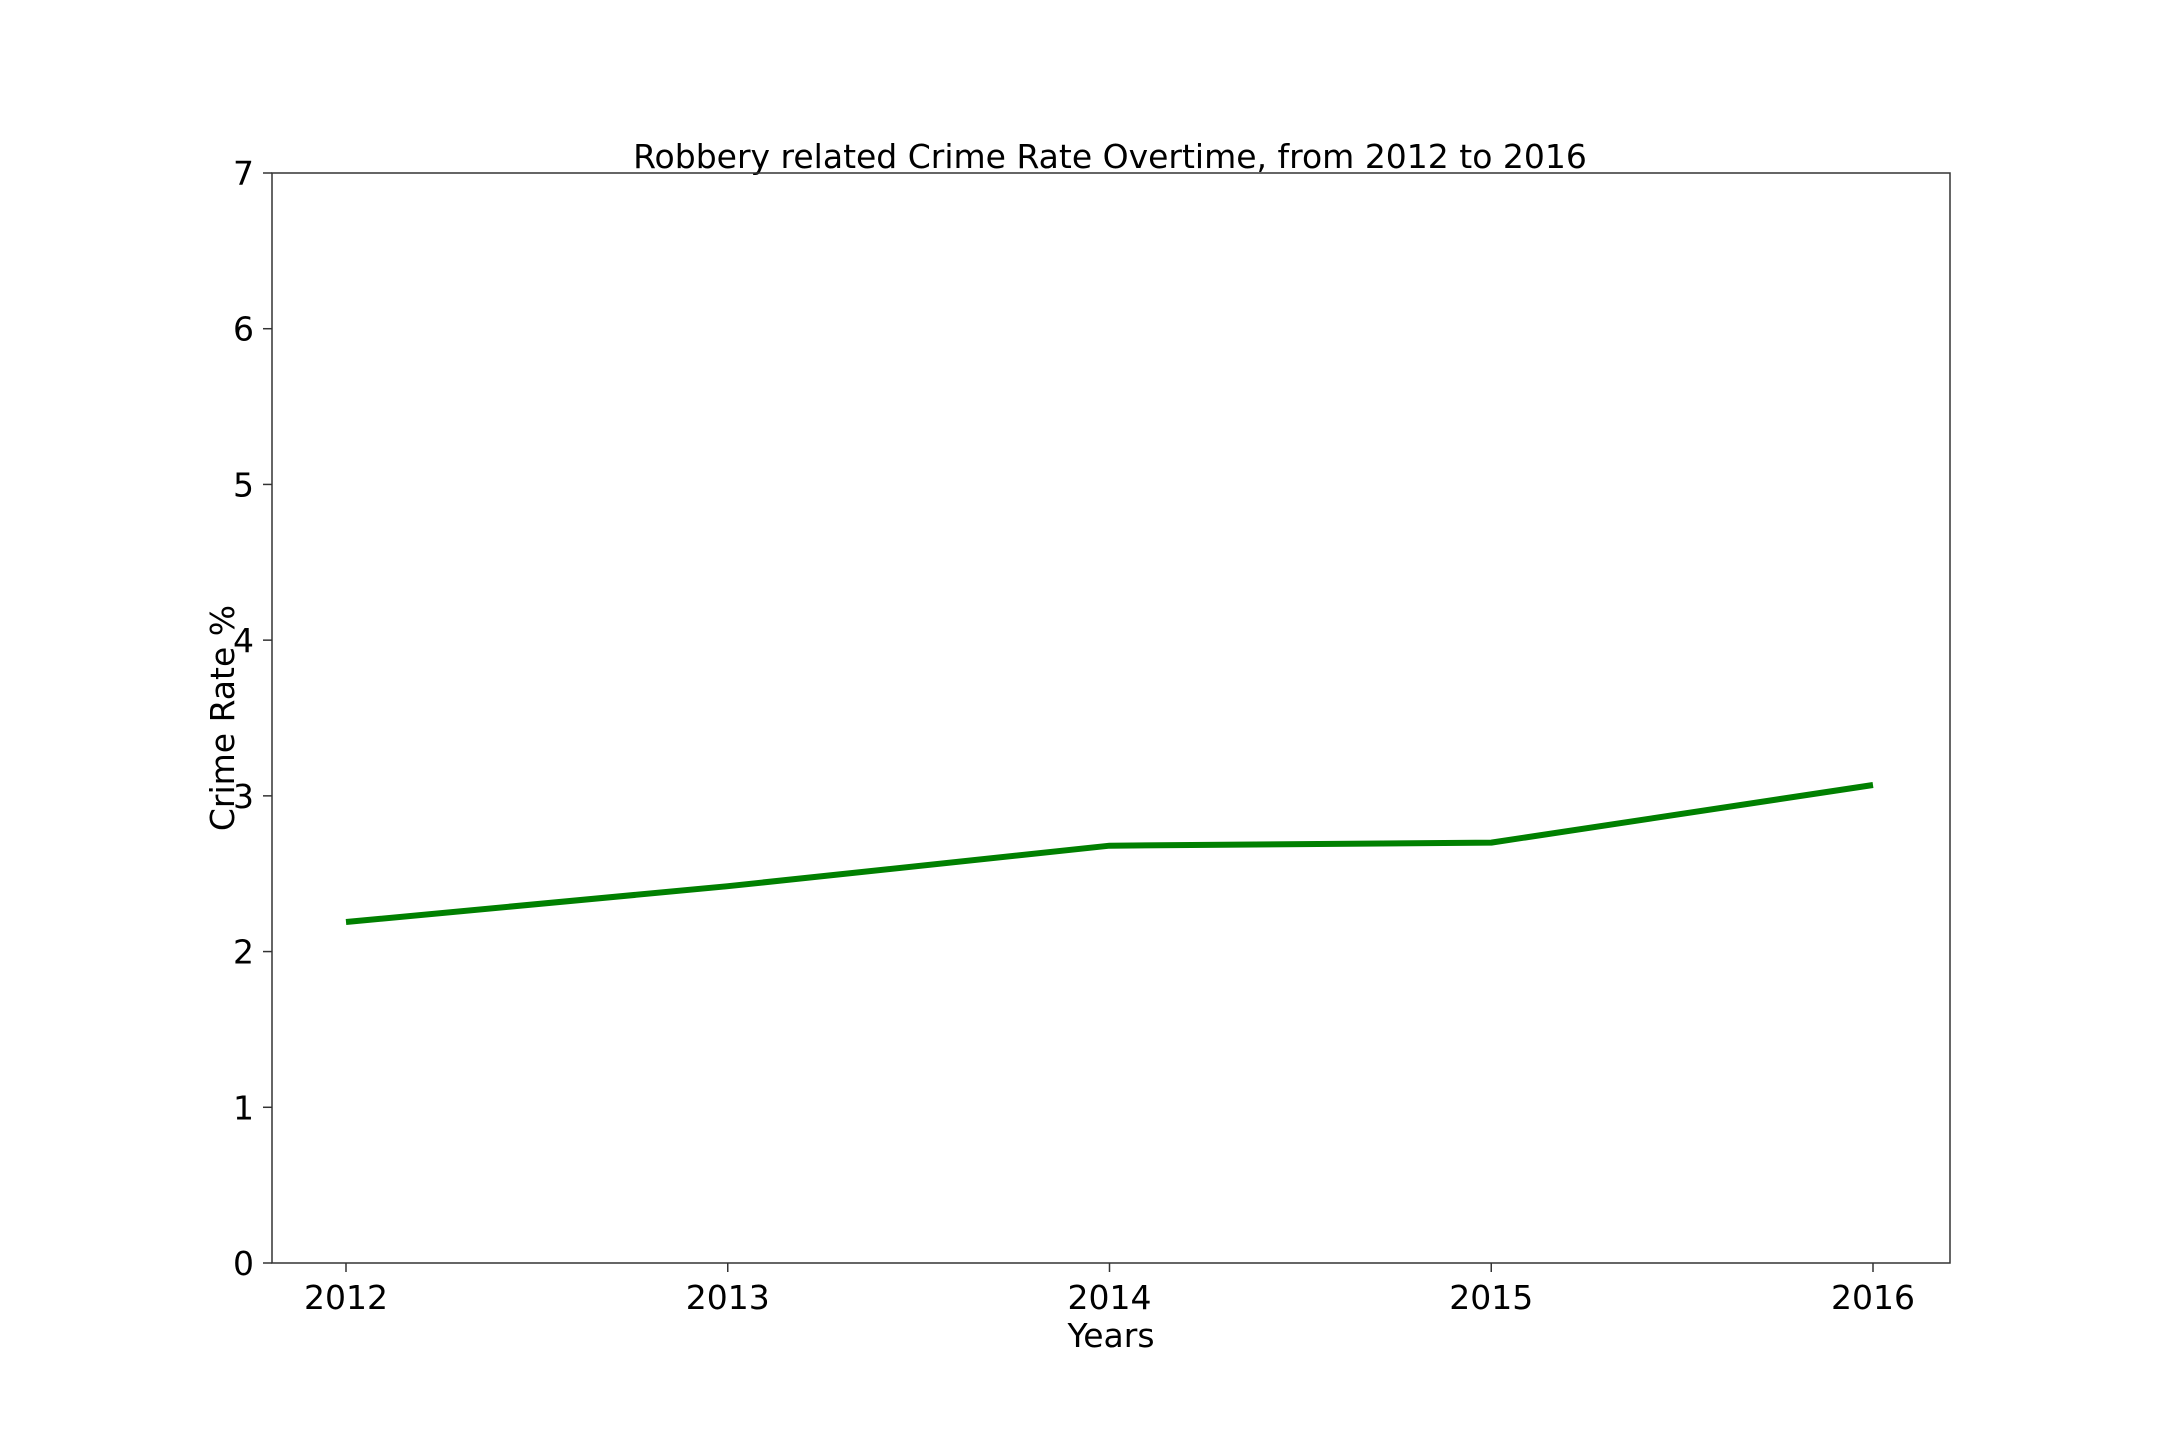 Image resolution: width=2160 pixels, height=1440 pixels. What do you see at coordinates (1110, 1297) in the screenshot?
I see `x-tick-label: 2014` at bounding box center [1110, 1297].